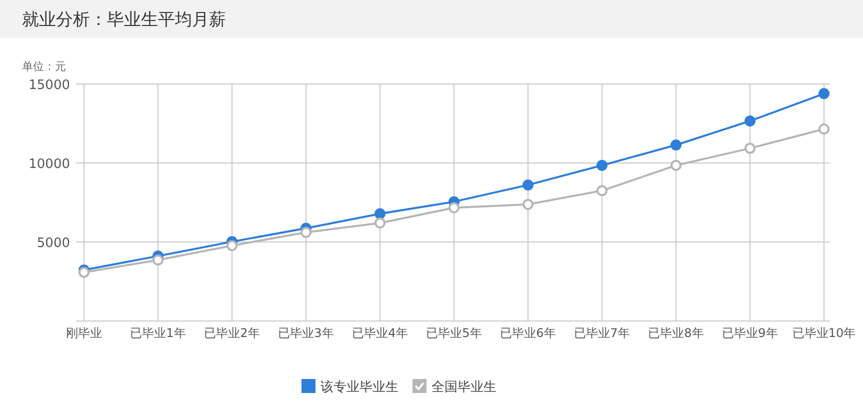 The width and height of the screenshot is (863, 414). I want to click on chart-title: 就业分析：毕业生平均月薪, so click(124, 20).